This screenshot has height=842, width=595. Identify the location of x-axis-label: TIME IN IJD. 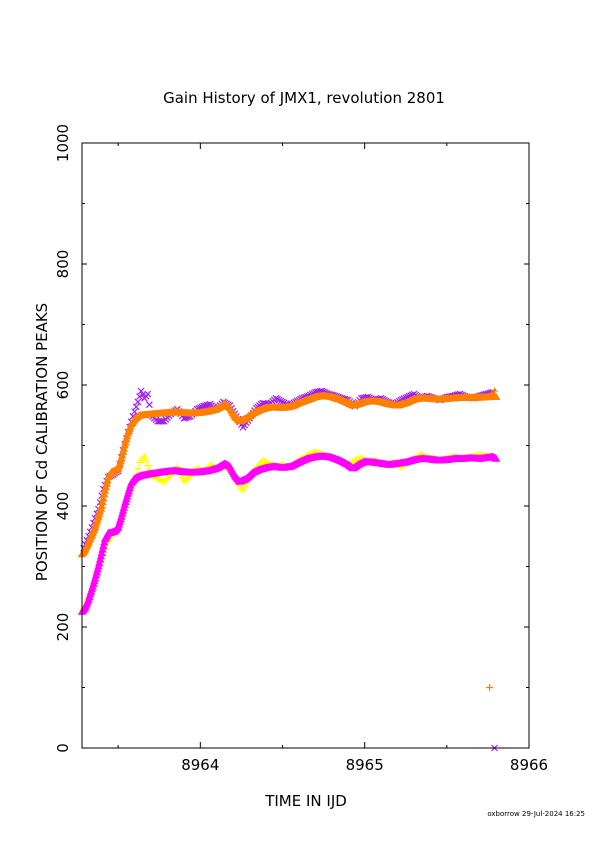
(305, 801).